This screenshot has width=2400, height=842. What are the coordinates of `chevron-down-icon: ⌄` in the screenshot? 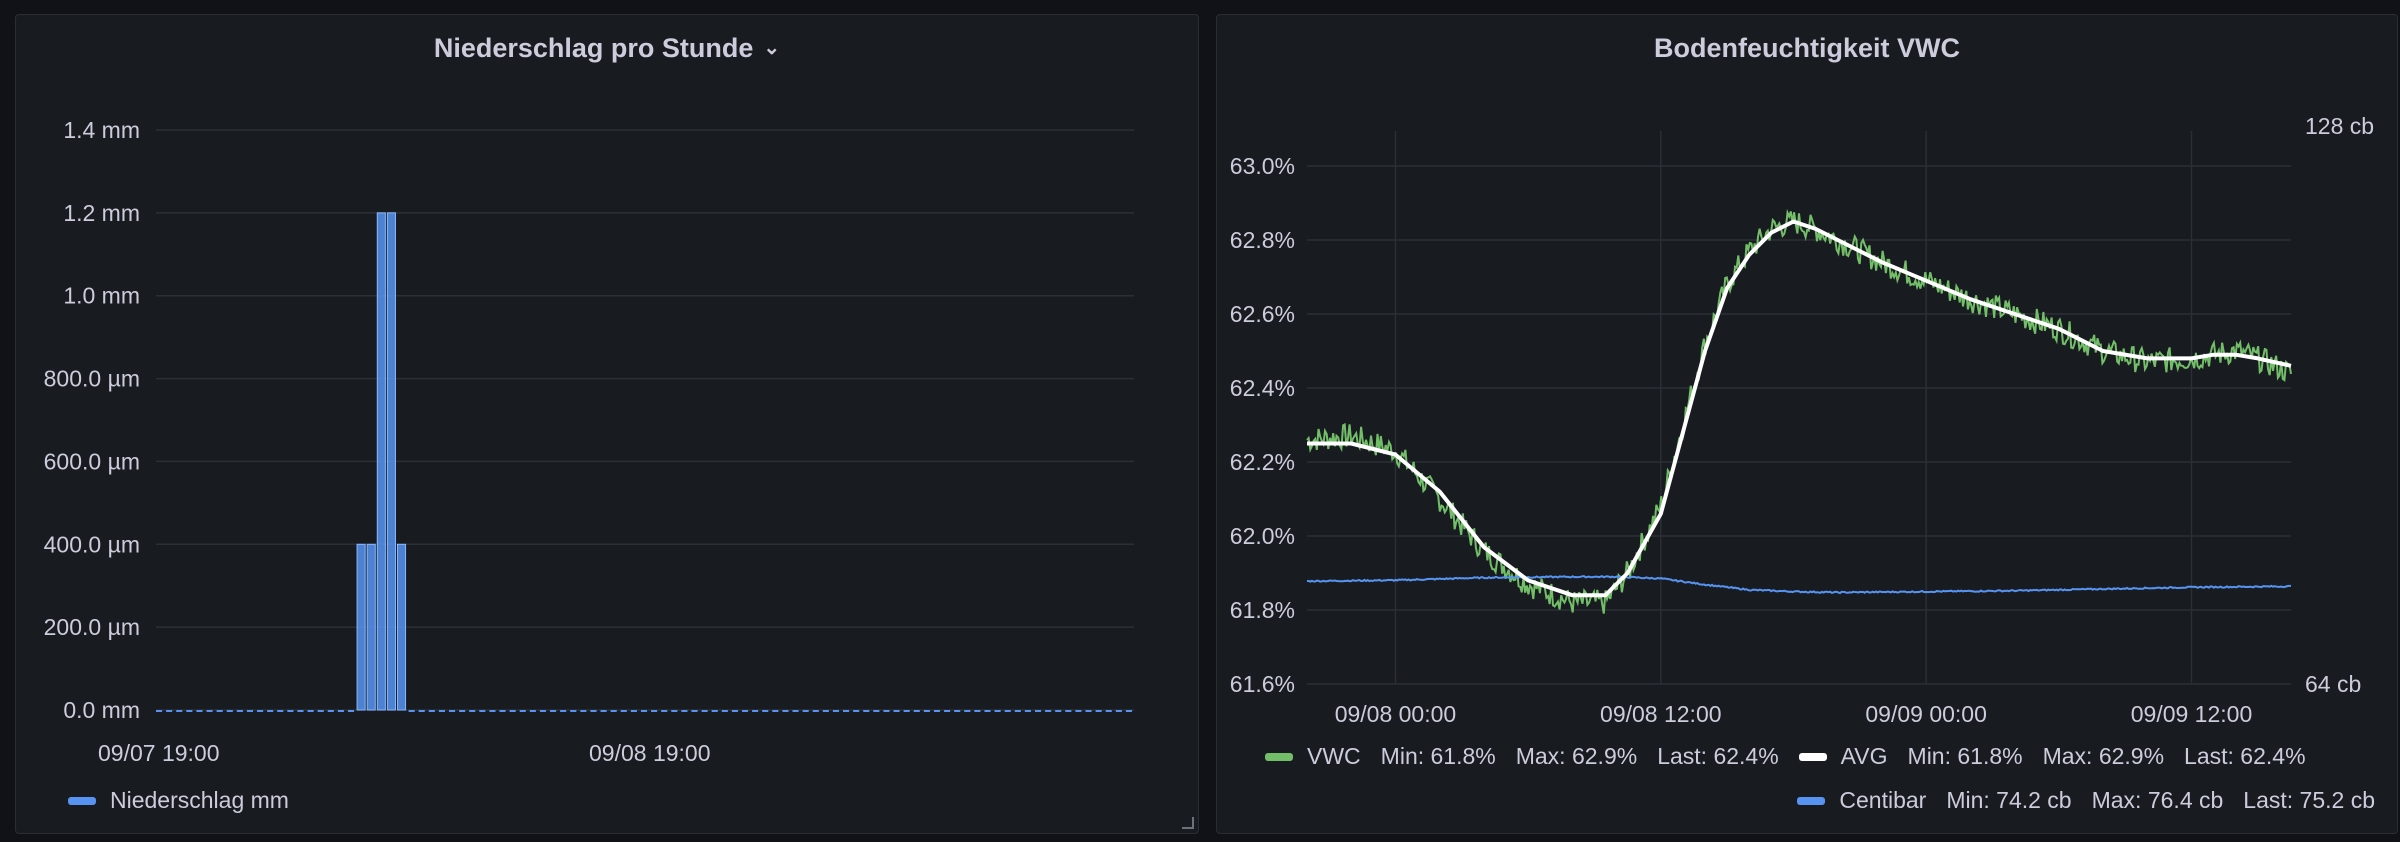 It's located at (772, 48).